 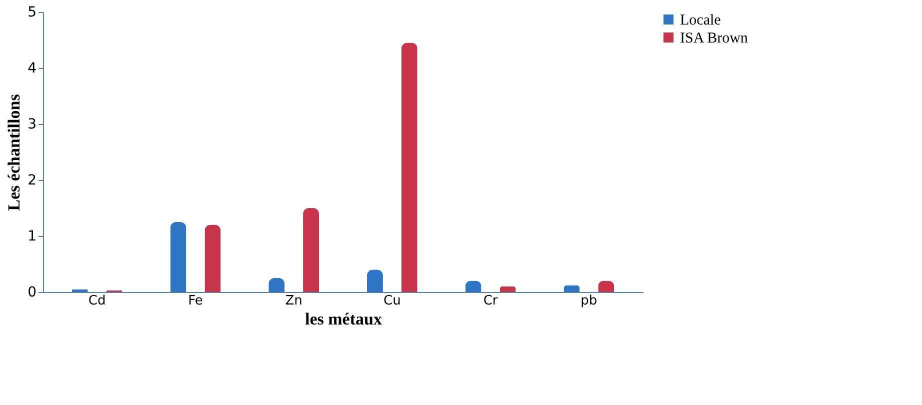 I want to click on x-tick-label: pb, so click(x=589, y=301).